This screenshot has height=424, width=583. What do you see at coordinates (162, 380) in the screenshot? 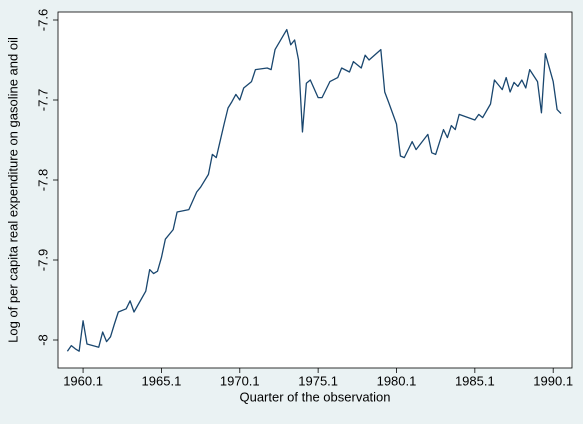
I see `x-tick-label: 1965.1` at bounding box center [162, 380].